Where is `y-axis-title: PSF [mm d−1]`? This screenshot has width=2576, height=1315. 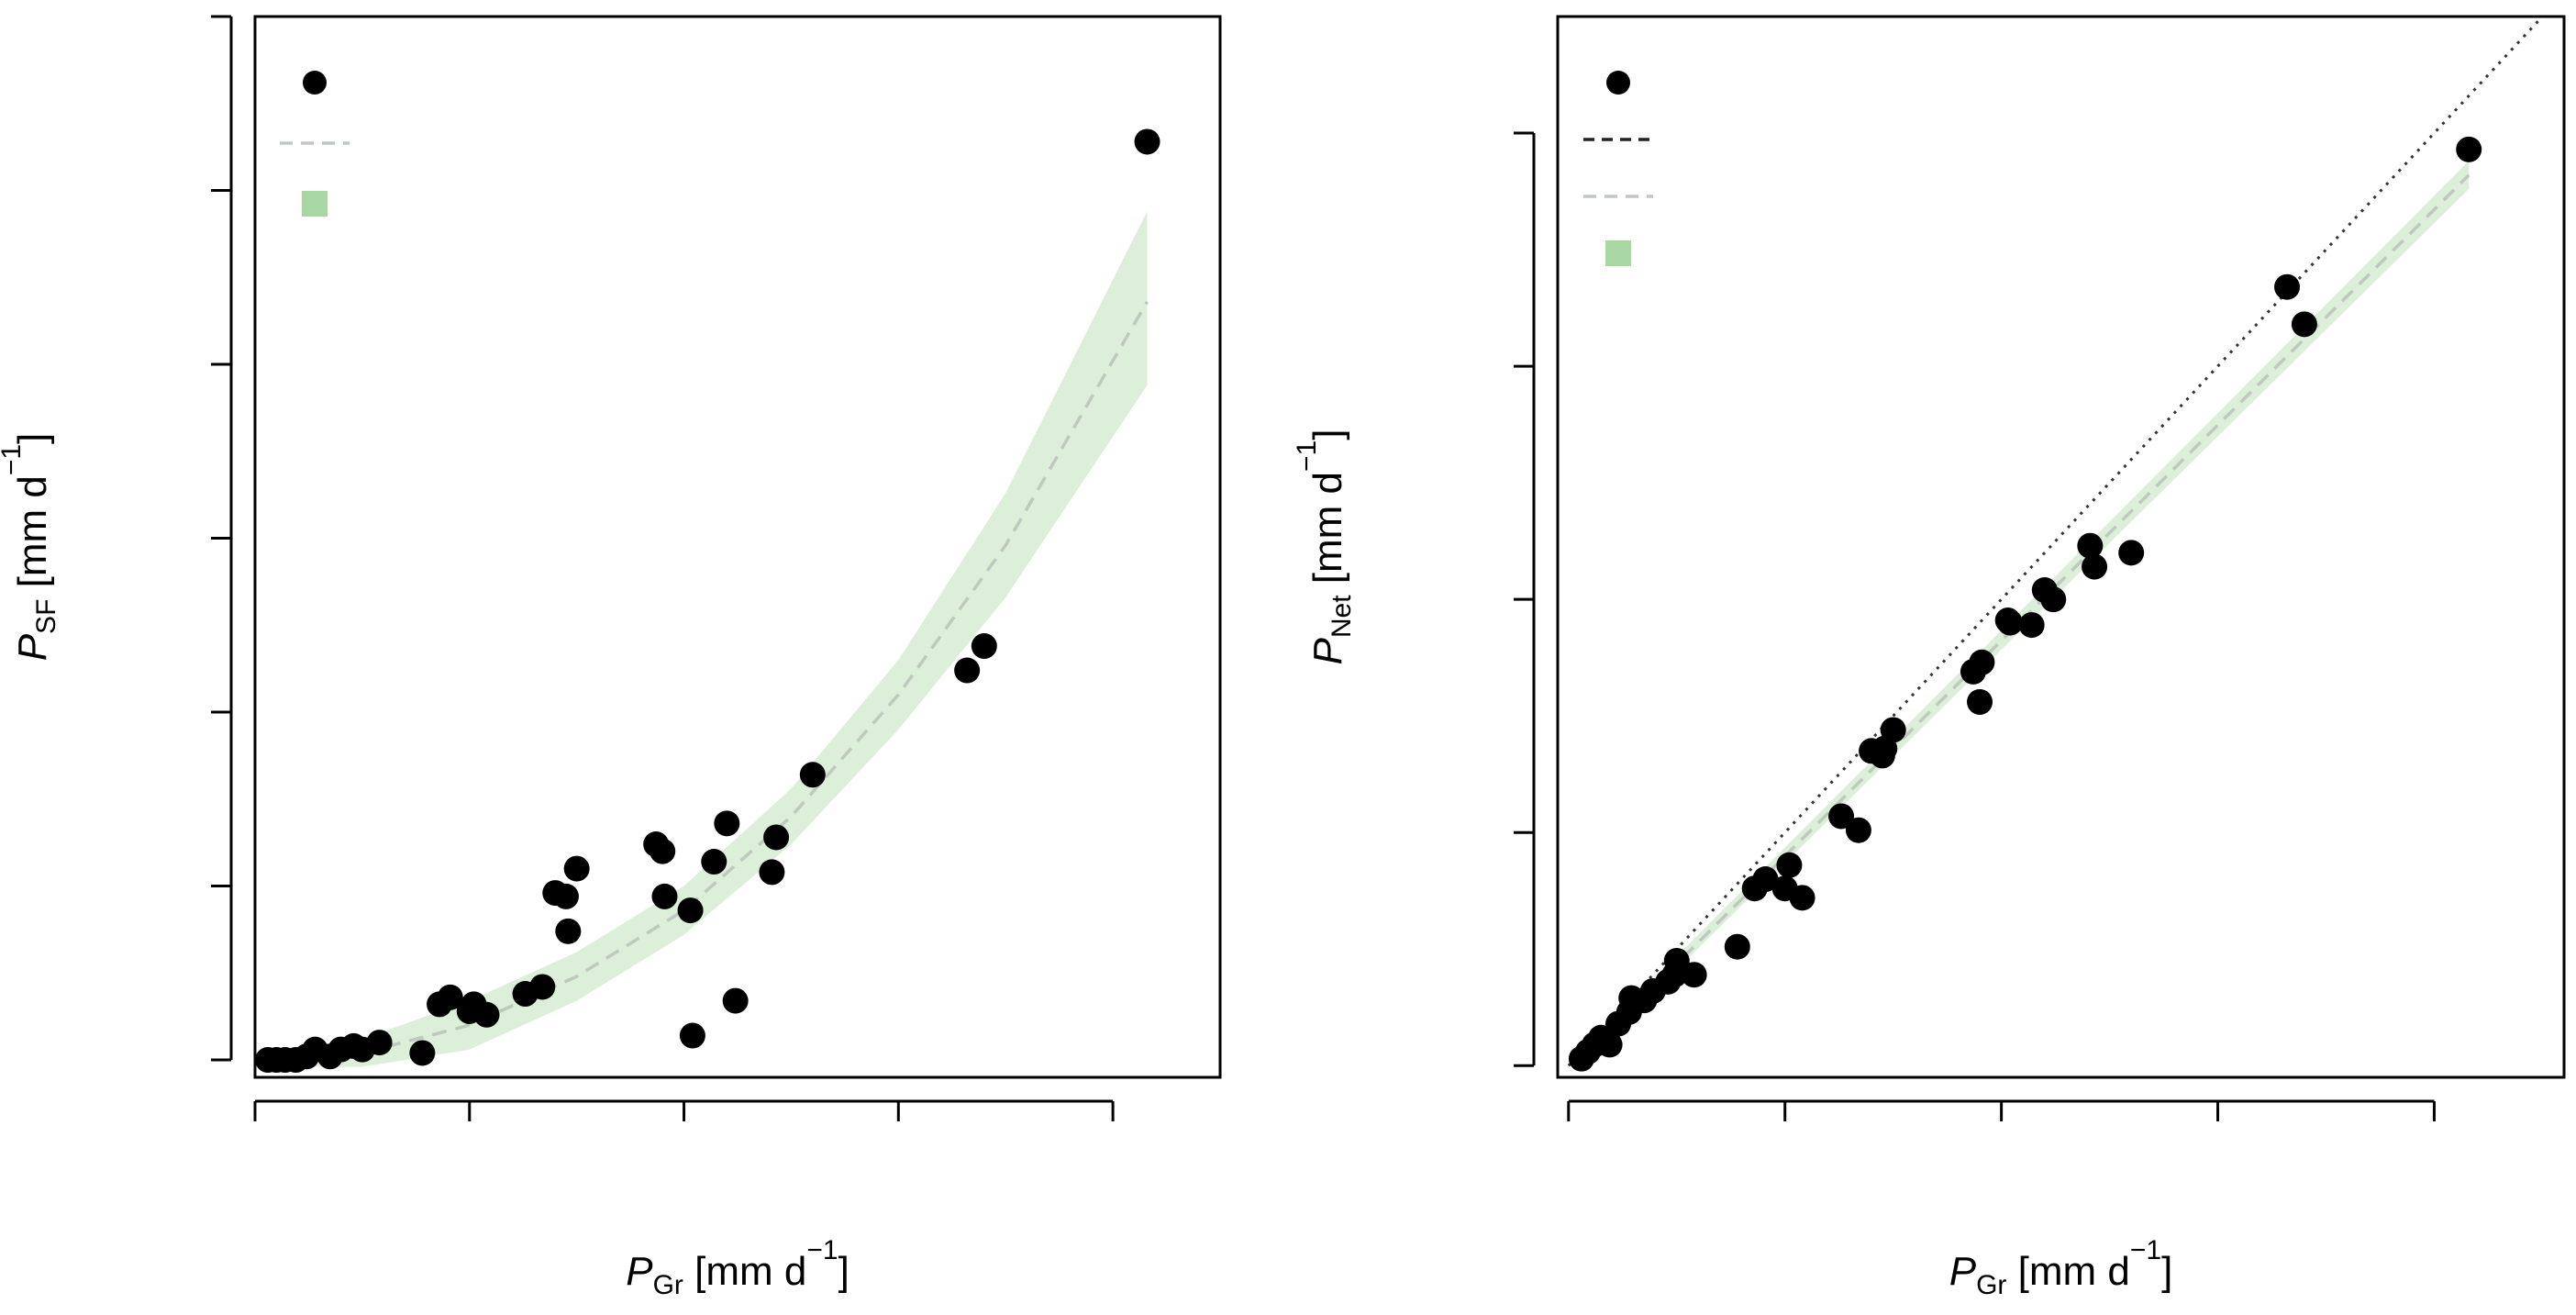 y-axis-title: PSF [mm d−1] is located at coordinates (30, 547).